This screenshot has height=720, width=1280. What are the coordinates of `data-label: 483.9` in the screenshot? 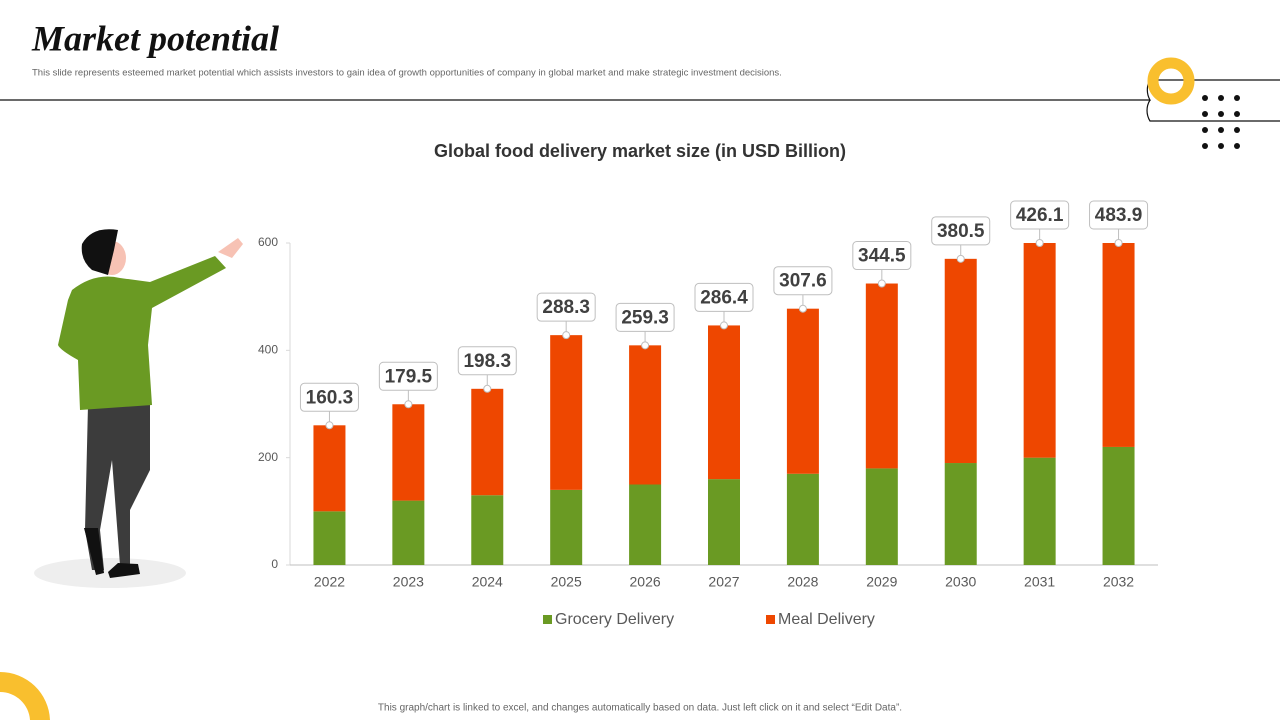 It's located at (1119, 215).